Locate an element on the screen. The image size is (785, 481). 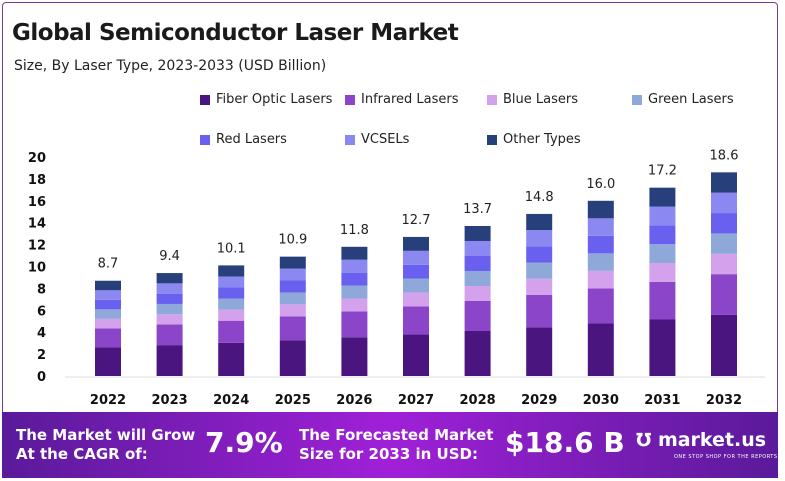
legend-label: Fiber Optic Lasers is located at coordinates (274, 99).